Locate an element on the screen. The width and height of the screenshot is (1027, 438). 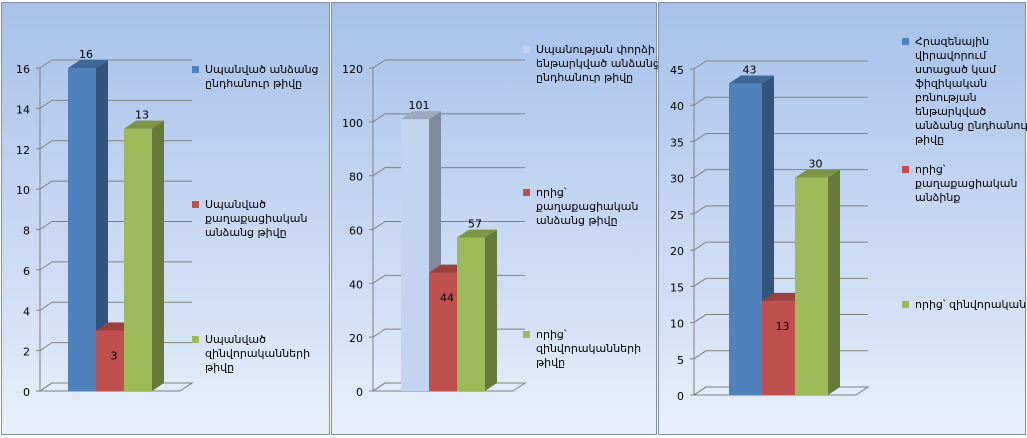
legend-label: Սպանված քաղաքացիական անձանց թիվը is located at coordinates (256, 218).